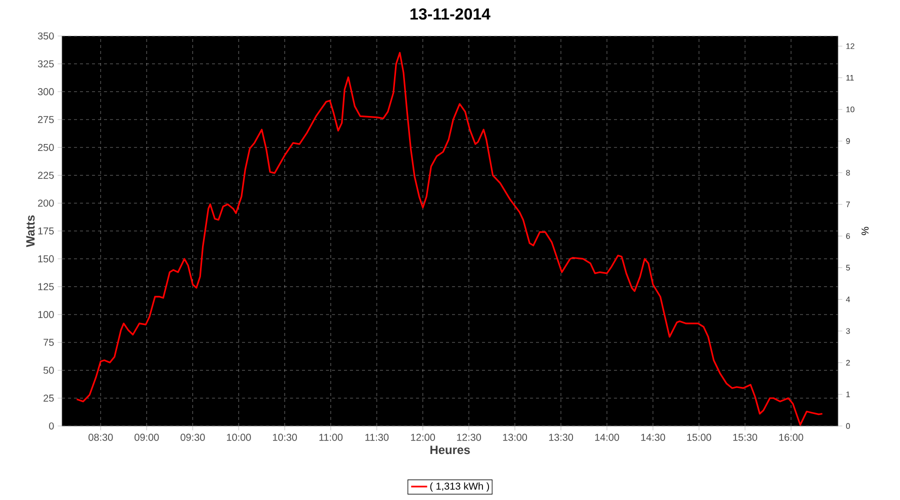 The image size is (900, 500). Describe the element at coordinates (848, 363) in the screenshot. I see `y2-tick-label: 2` at that location.